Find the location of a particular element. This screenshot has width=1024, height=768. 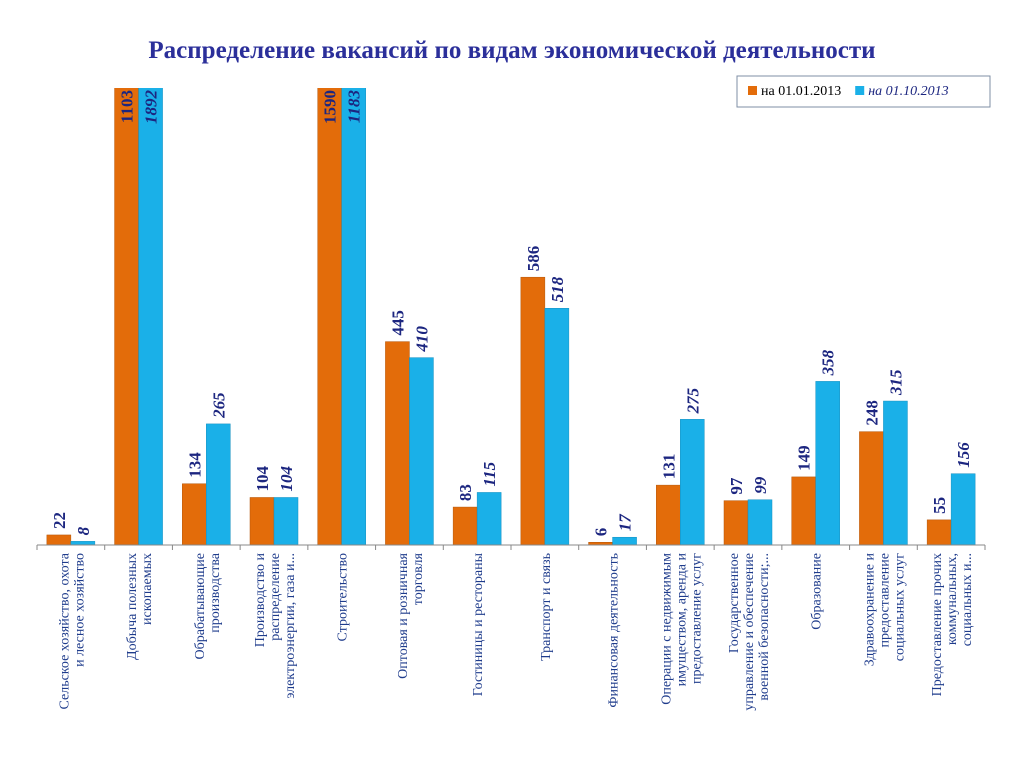

data-label: 6 is located at coordinates (601, 532).